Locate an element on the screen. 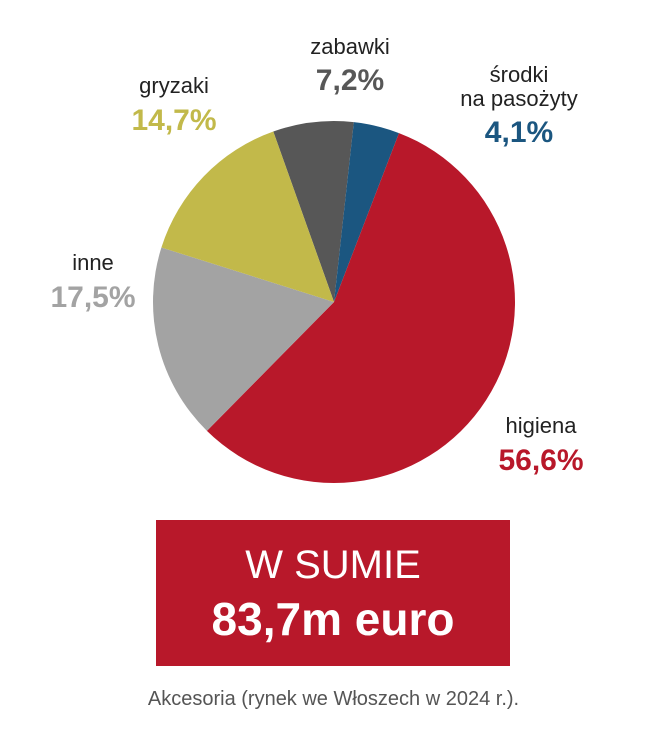  slice-value-label: 14,7% is located at coordinates (173, 120).